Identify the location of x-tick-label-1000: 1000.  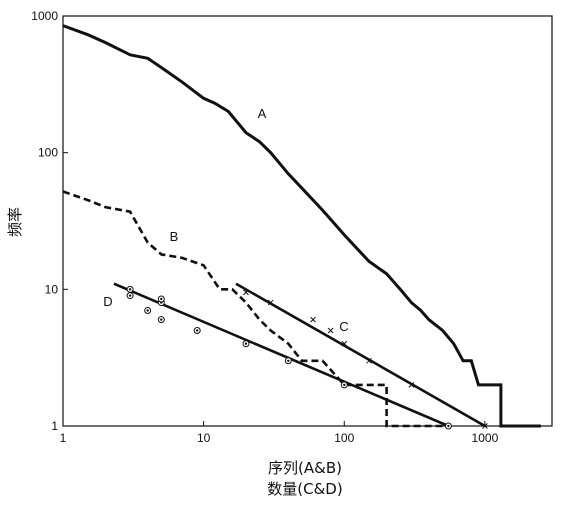
(485, 438).